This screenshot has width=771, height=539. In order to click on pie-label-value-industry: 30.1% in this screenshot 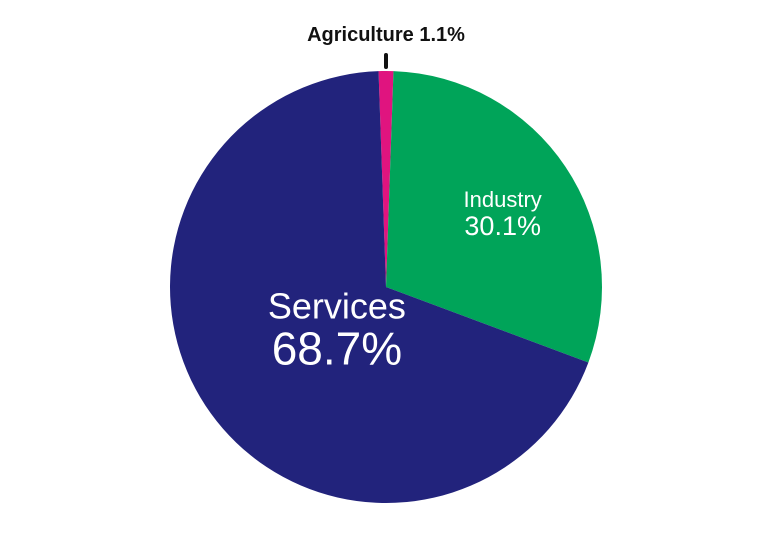, I will do `click(502, 226)`.